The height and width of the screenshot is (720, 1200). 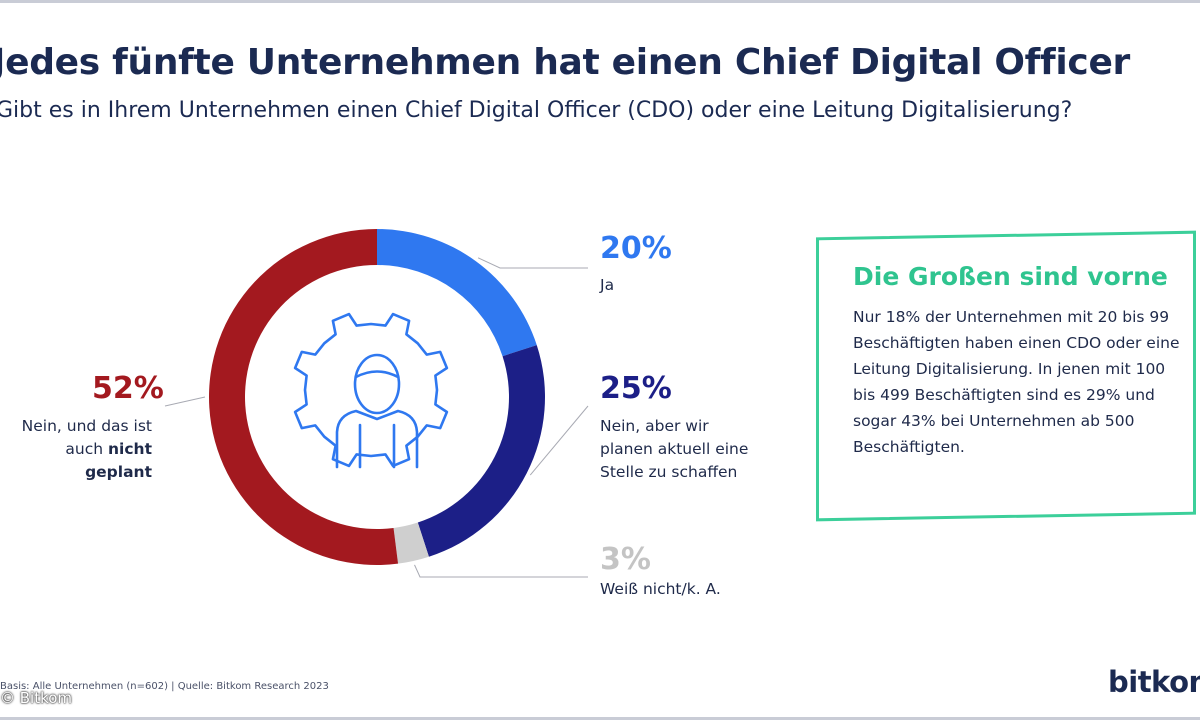 What do you see at coordinates (636, 388) in the screenshot?
I see `slice-geplant-percent: 25%` at bounding box center [636, 388].